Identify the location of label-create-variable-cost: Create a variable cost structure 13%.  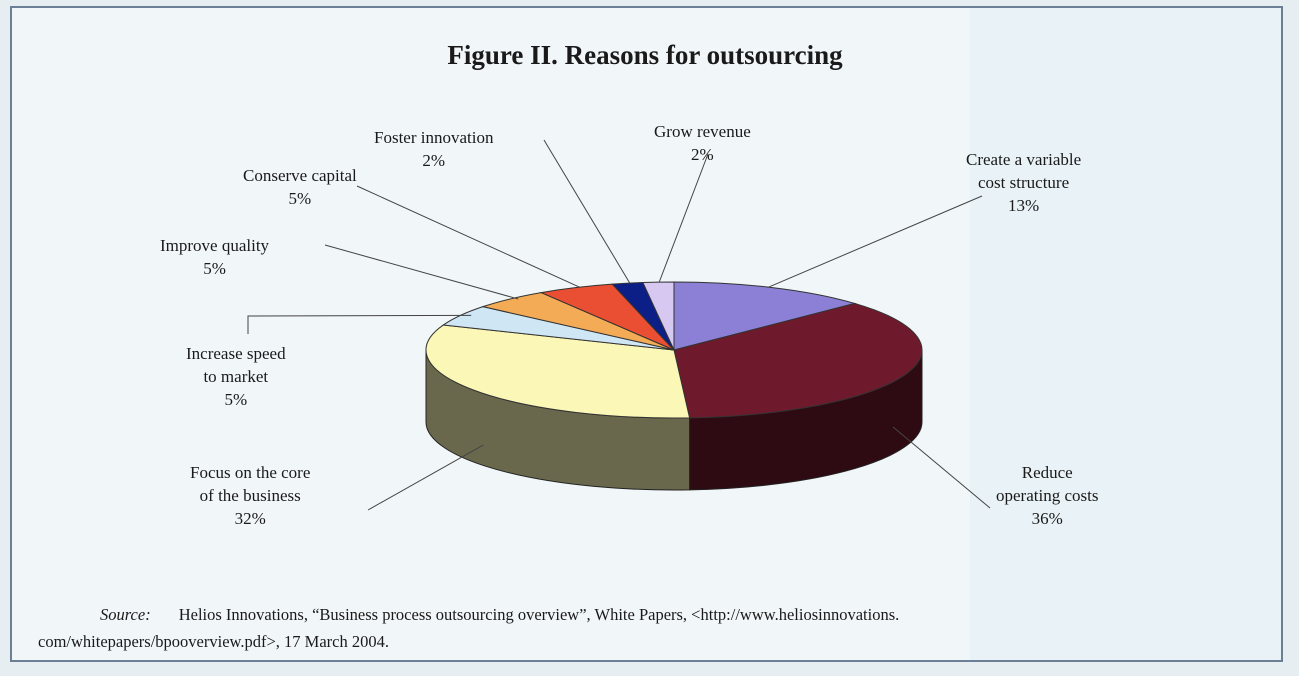
(1024, 182).